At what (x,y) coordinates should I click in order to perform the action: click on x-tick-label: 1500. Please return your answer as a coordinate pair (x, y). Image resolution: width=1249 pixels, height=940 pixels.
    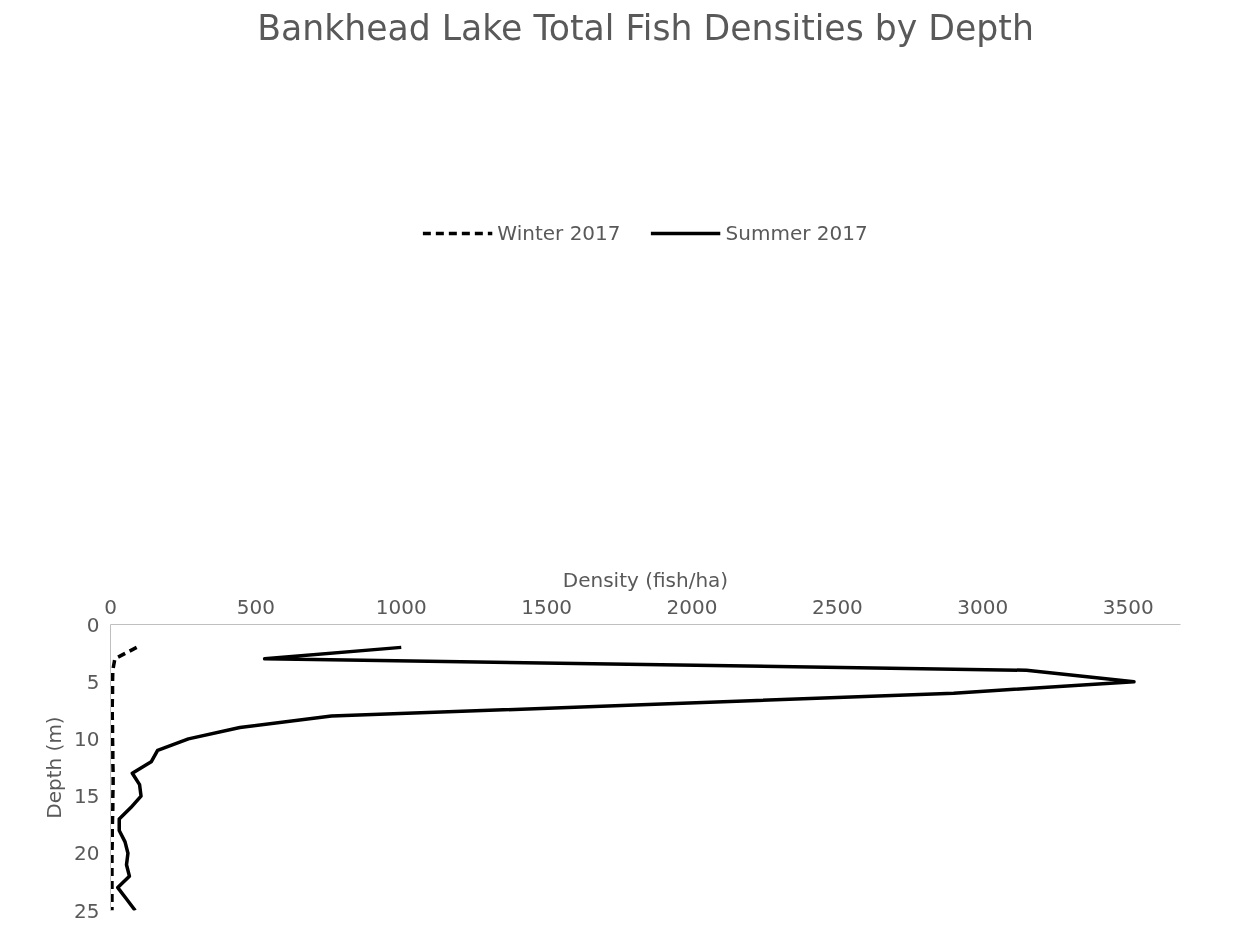
    Looking at the image, I should click on (547, 606).